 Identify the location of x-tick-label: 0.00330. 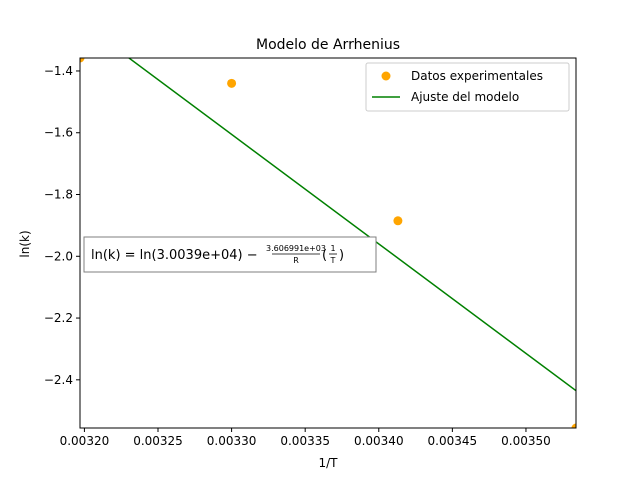
(232, 441).